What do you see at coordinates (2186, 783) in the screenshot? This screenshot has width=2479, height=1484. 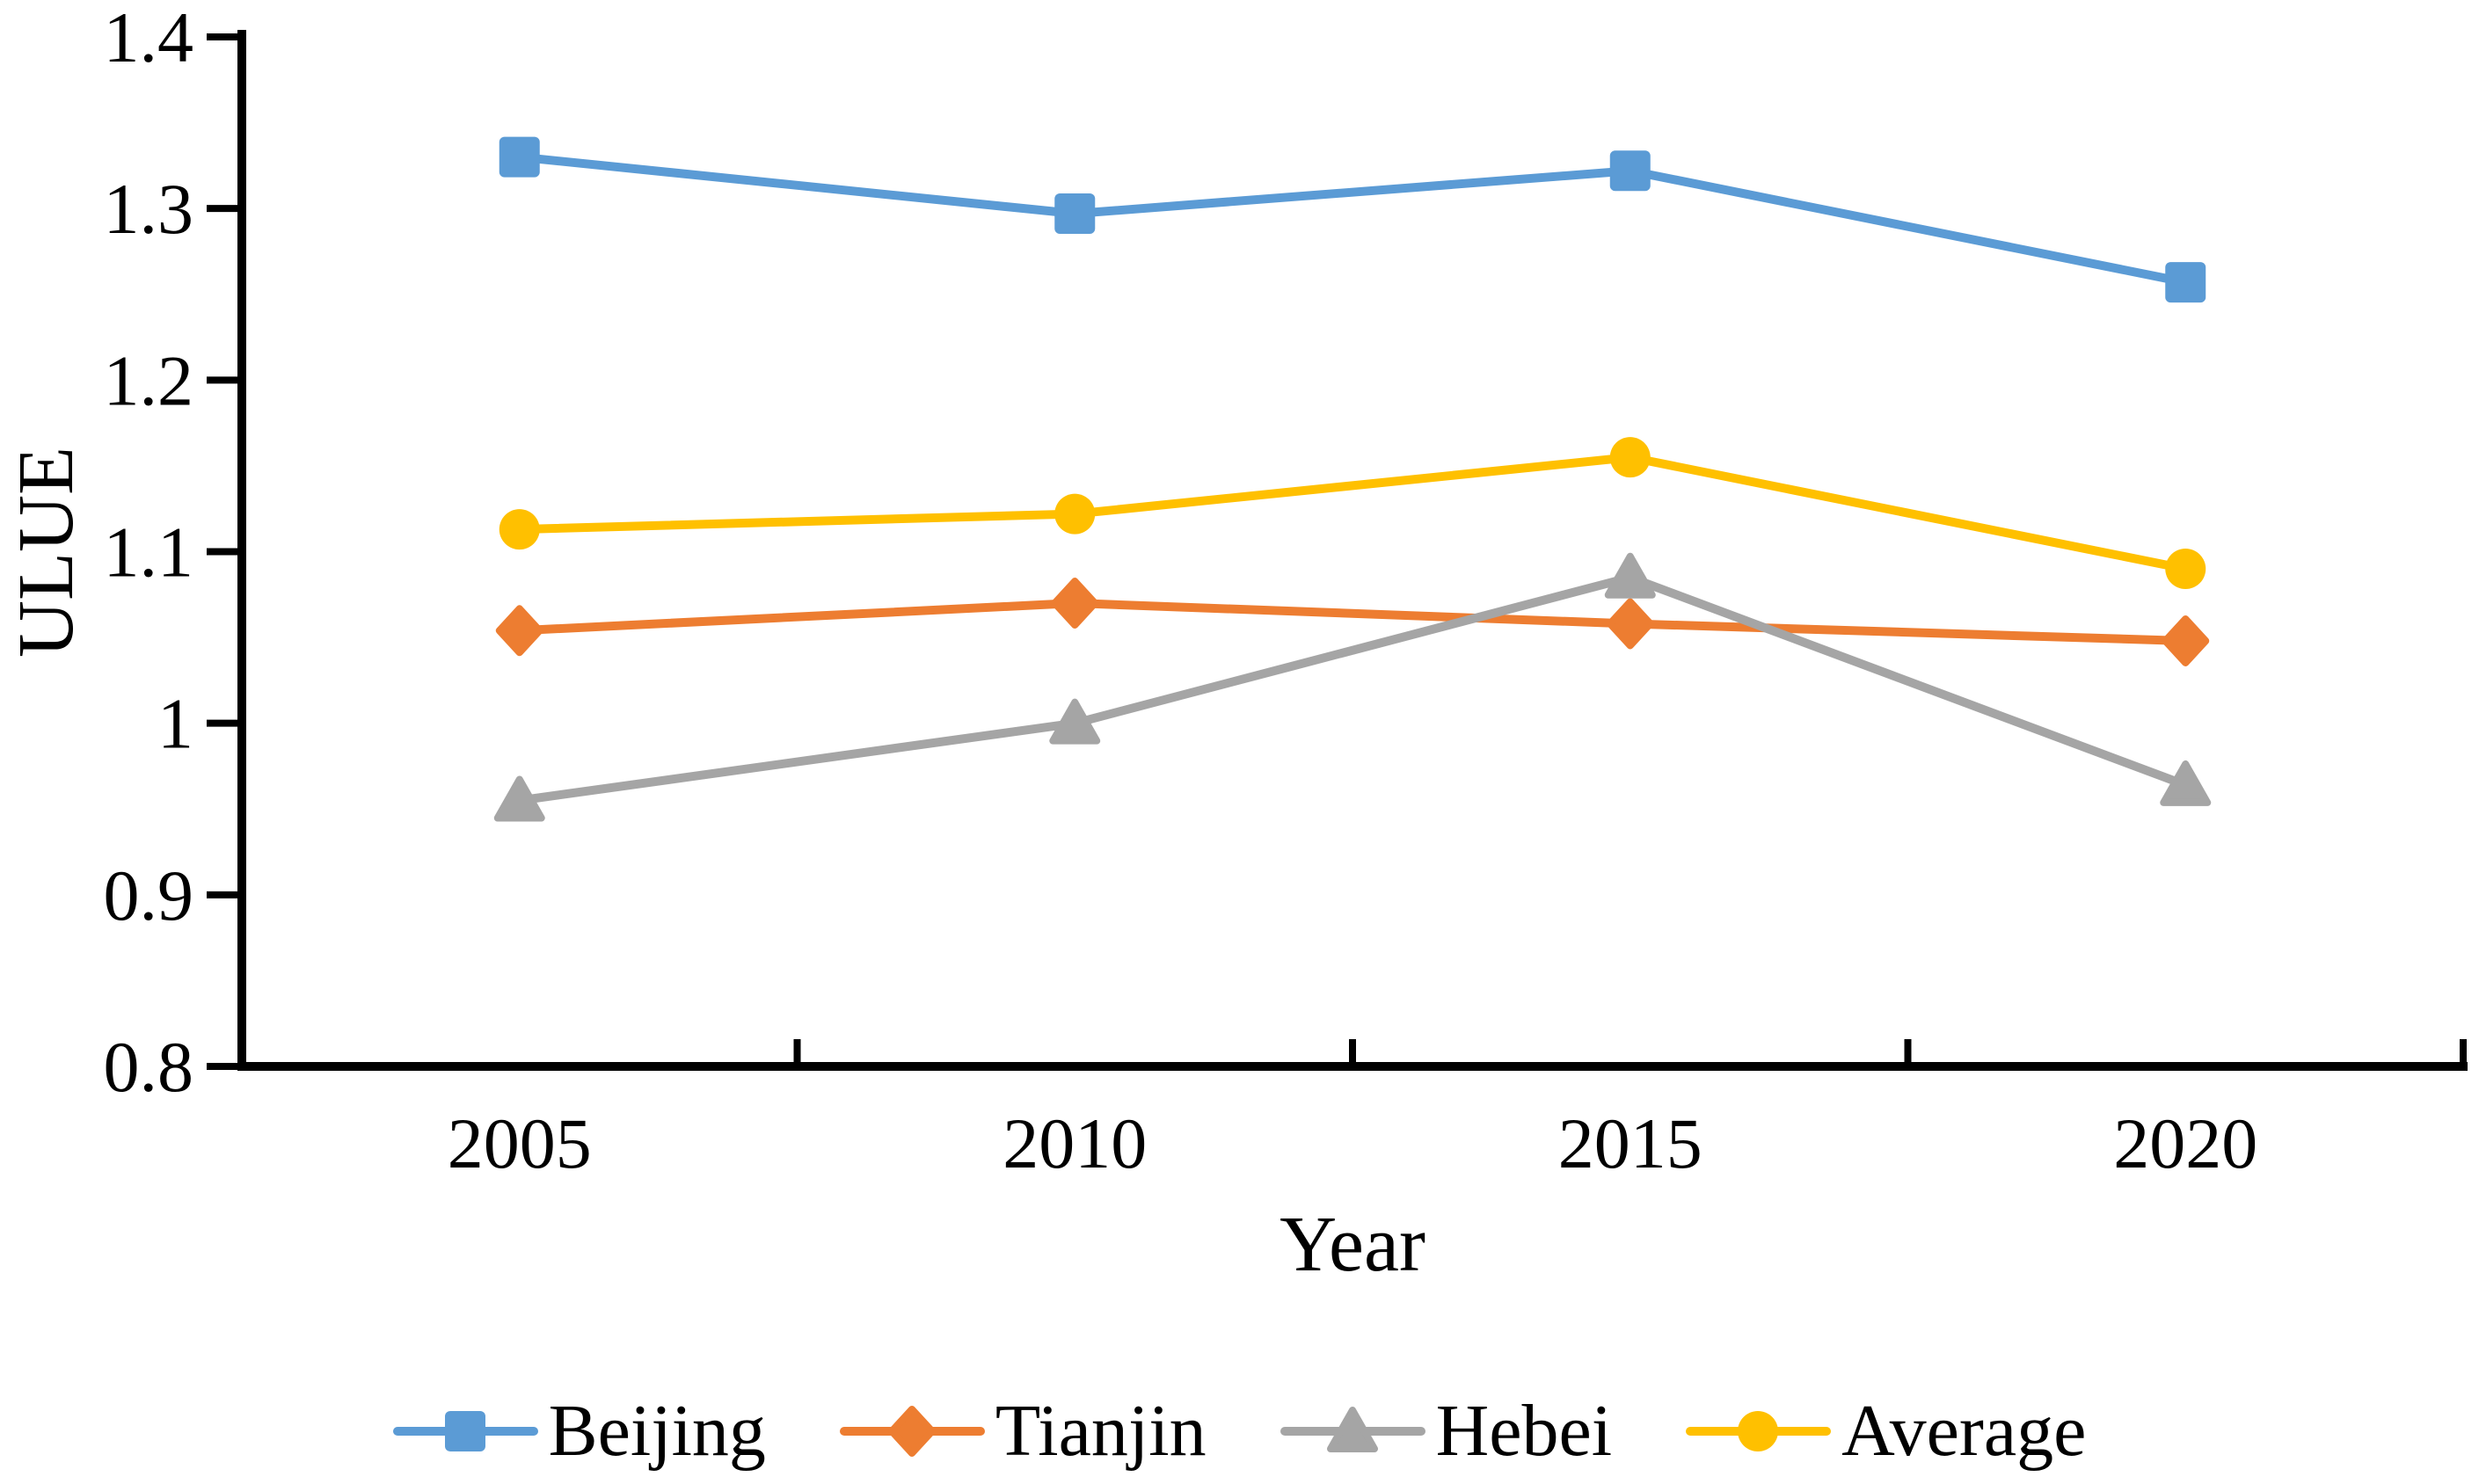 I see `marker-hebei-2020` at bounding box center [2186, 783].